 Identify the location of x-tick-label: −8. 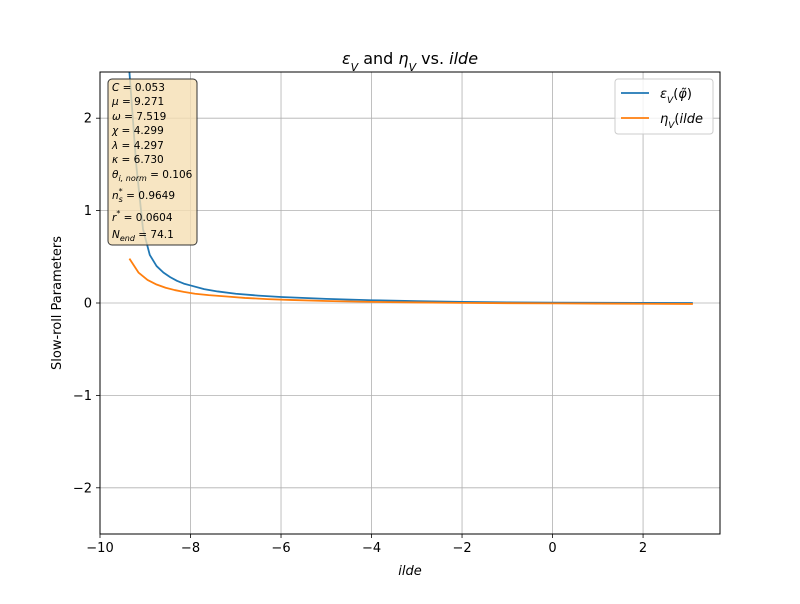
(190, 548).